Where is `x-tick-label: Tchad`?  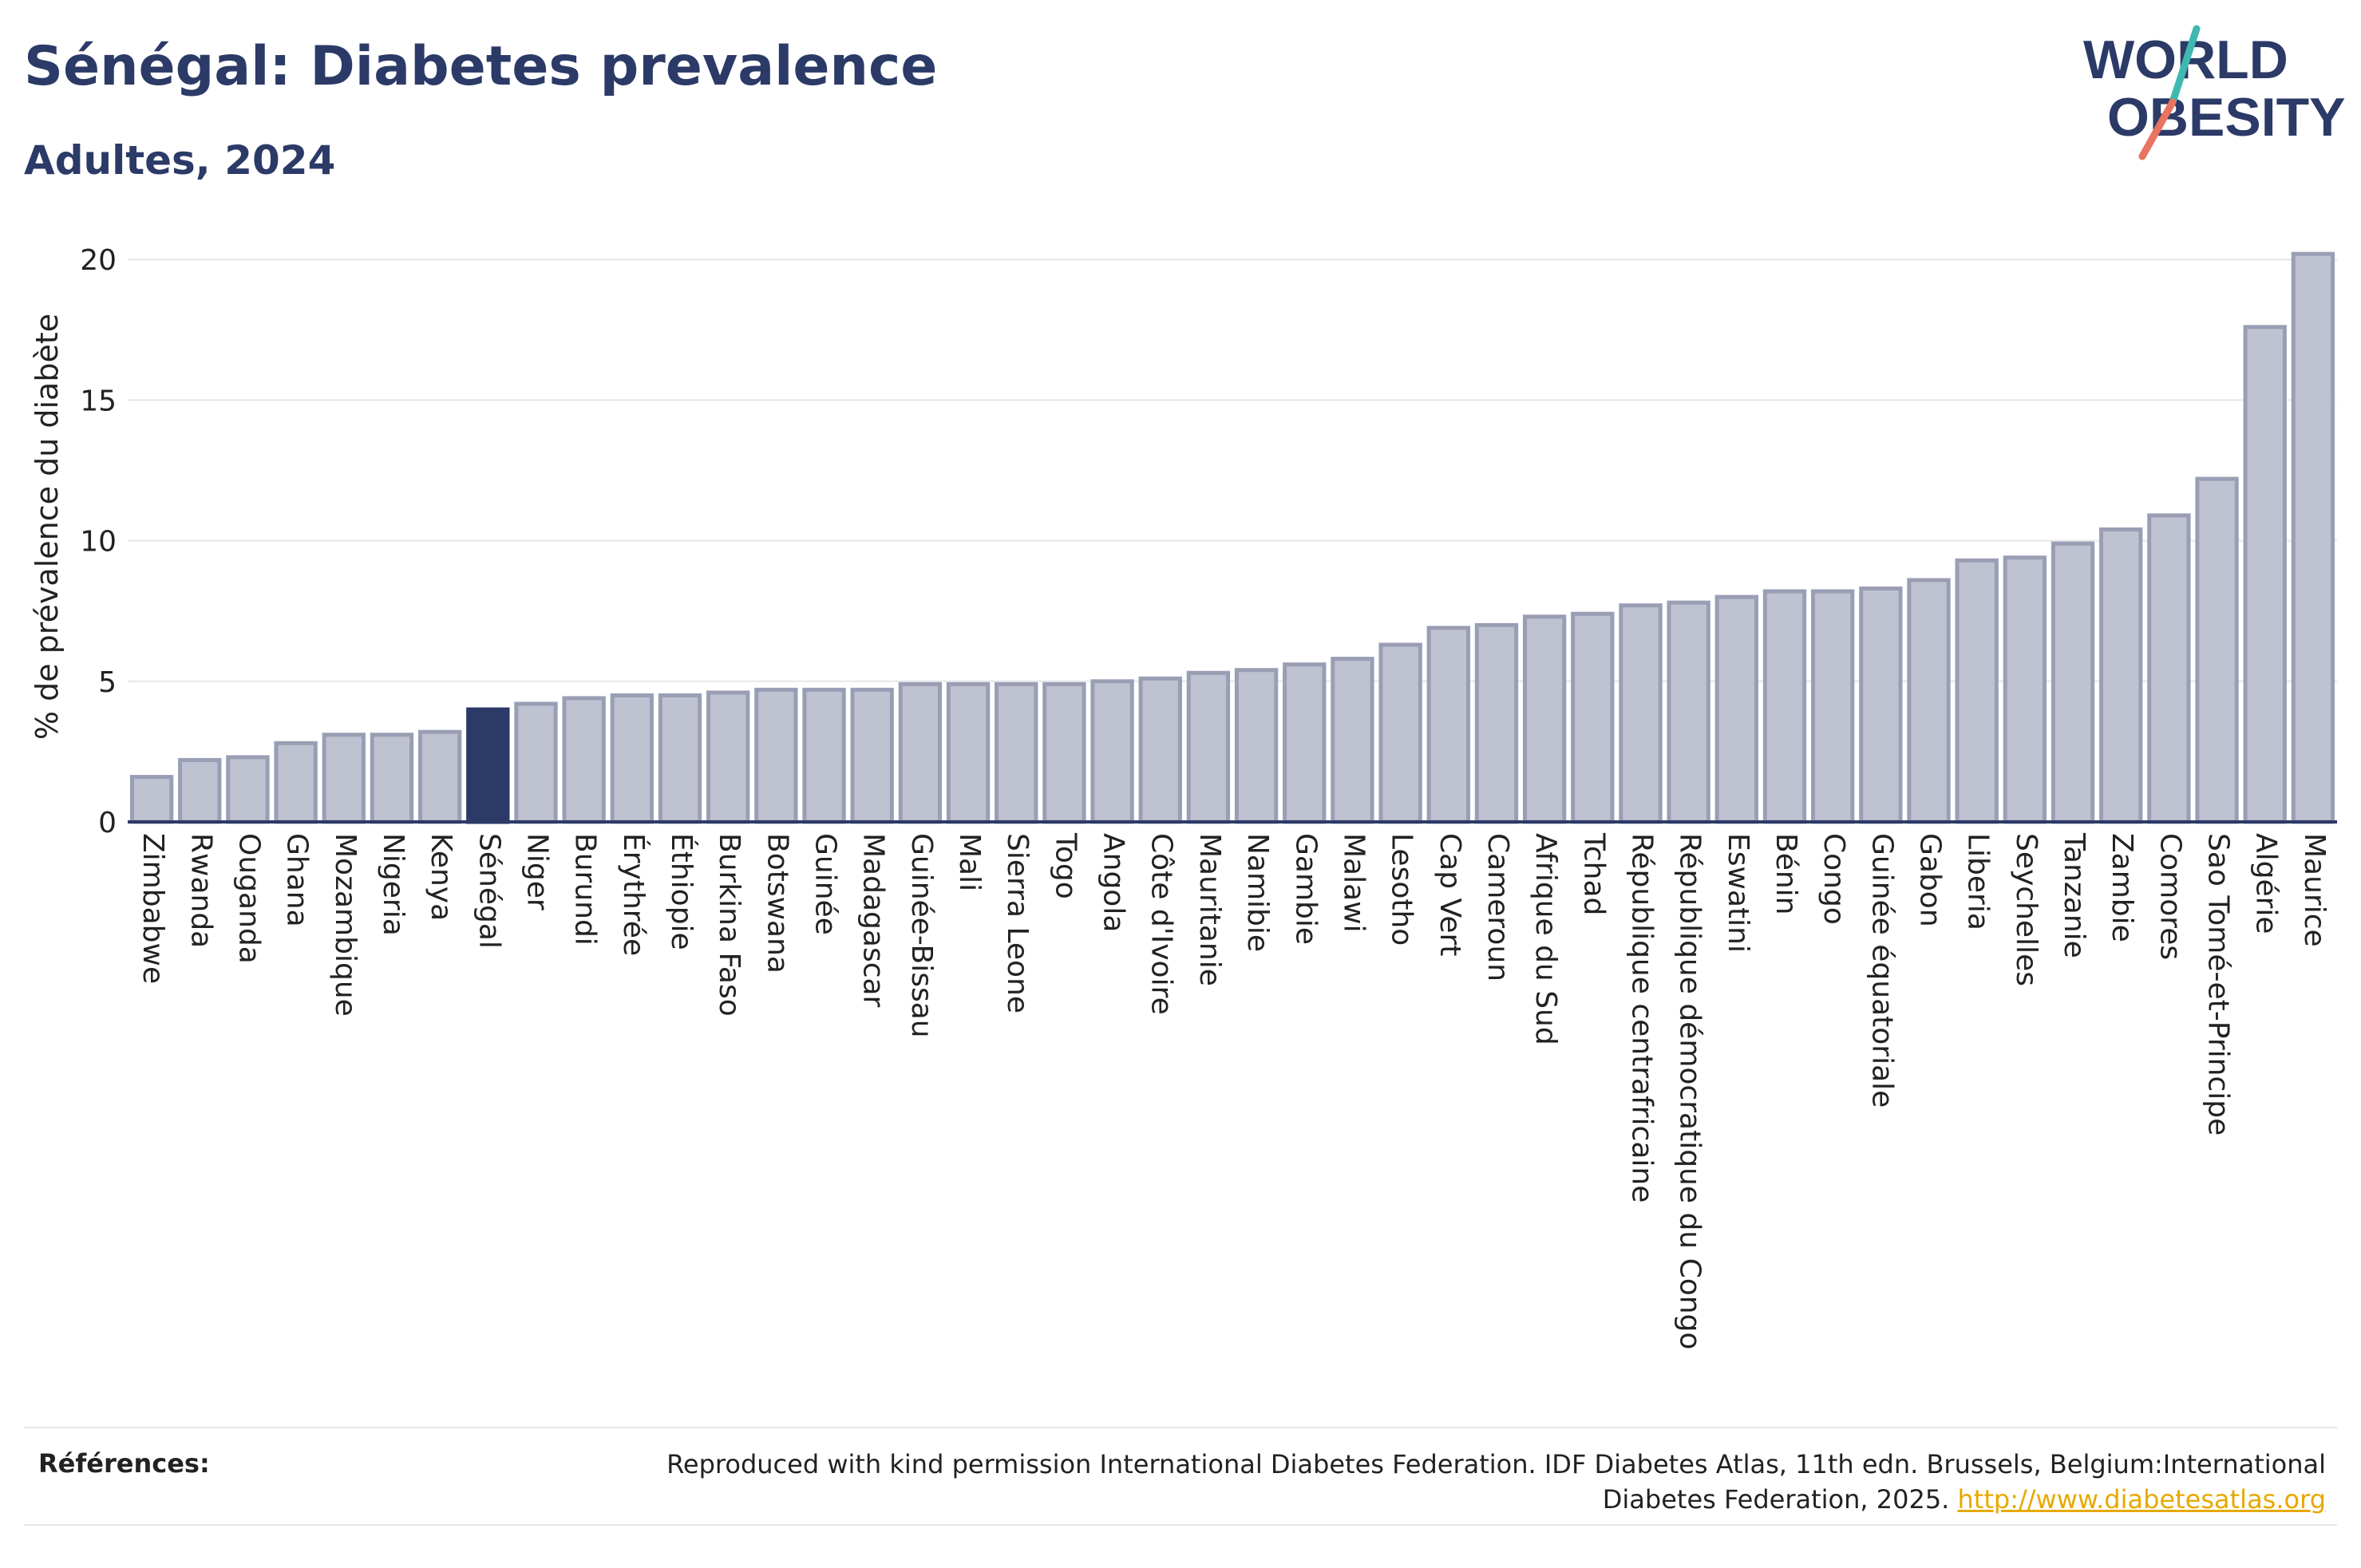
x-tick-label: Tchad is located at coordinates (1593, 873).